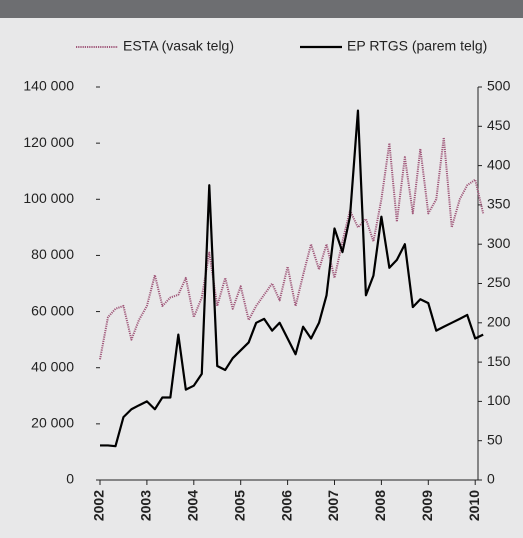 Image resolution: width=523 pixels, height=538 pixels. Describe the element at coordinates (48, 142) in the screenshot. I see `y-tick-label: 120 000` at that location.